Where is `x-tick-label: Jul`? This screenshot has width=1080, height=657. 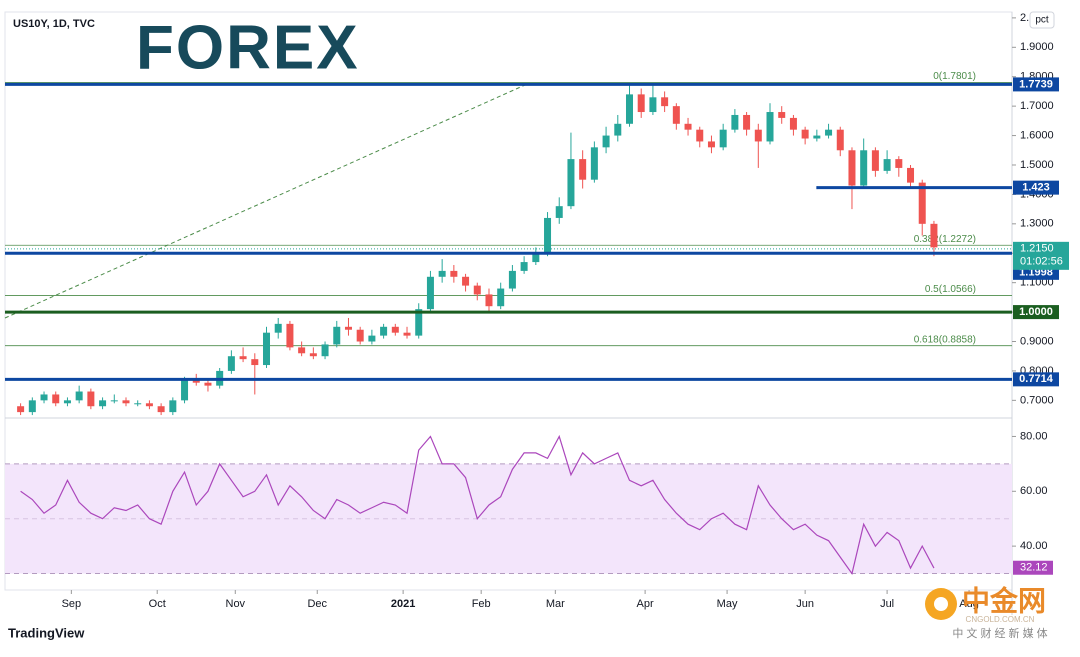 x-tick-label: Jul is located at coordinates (887, 604).